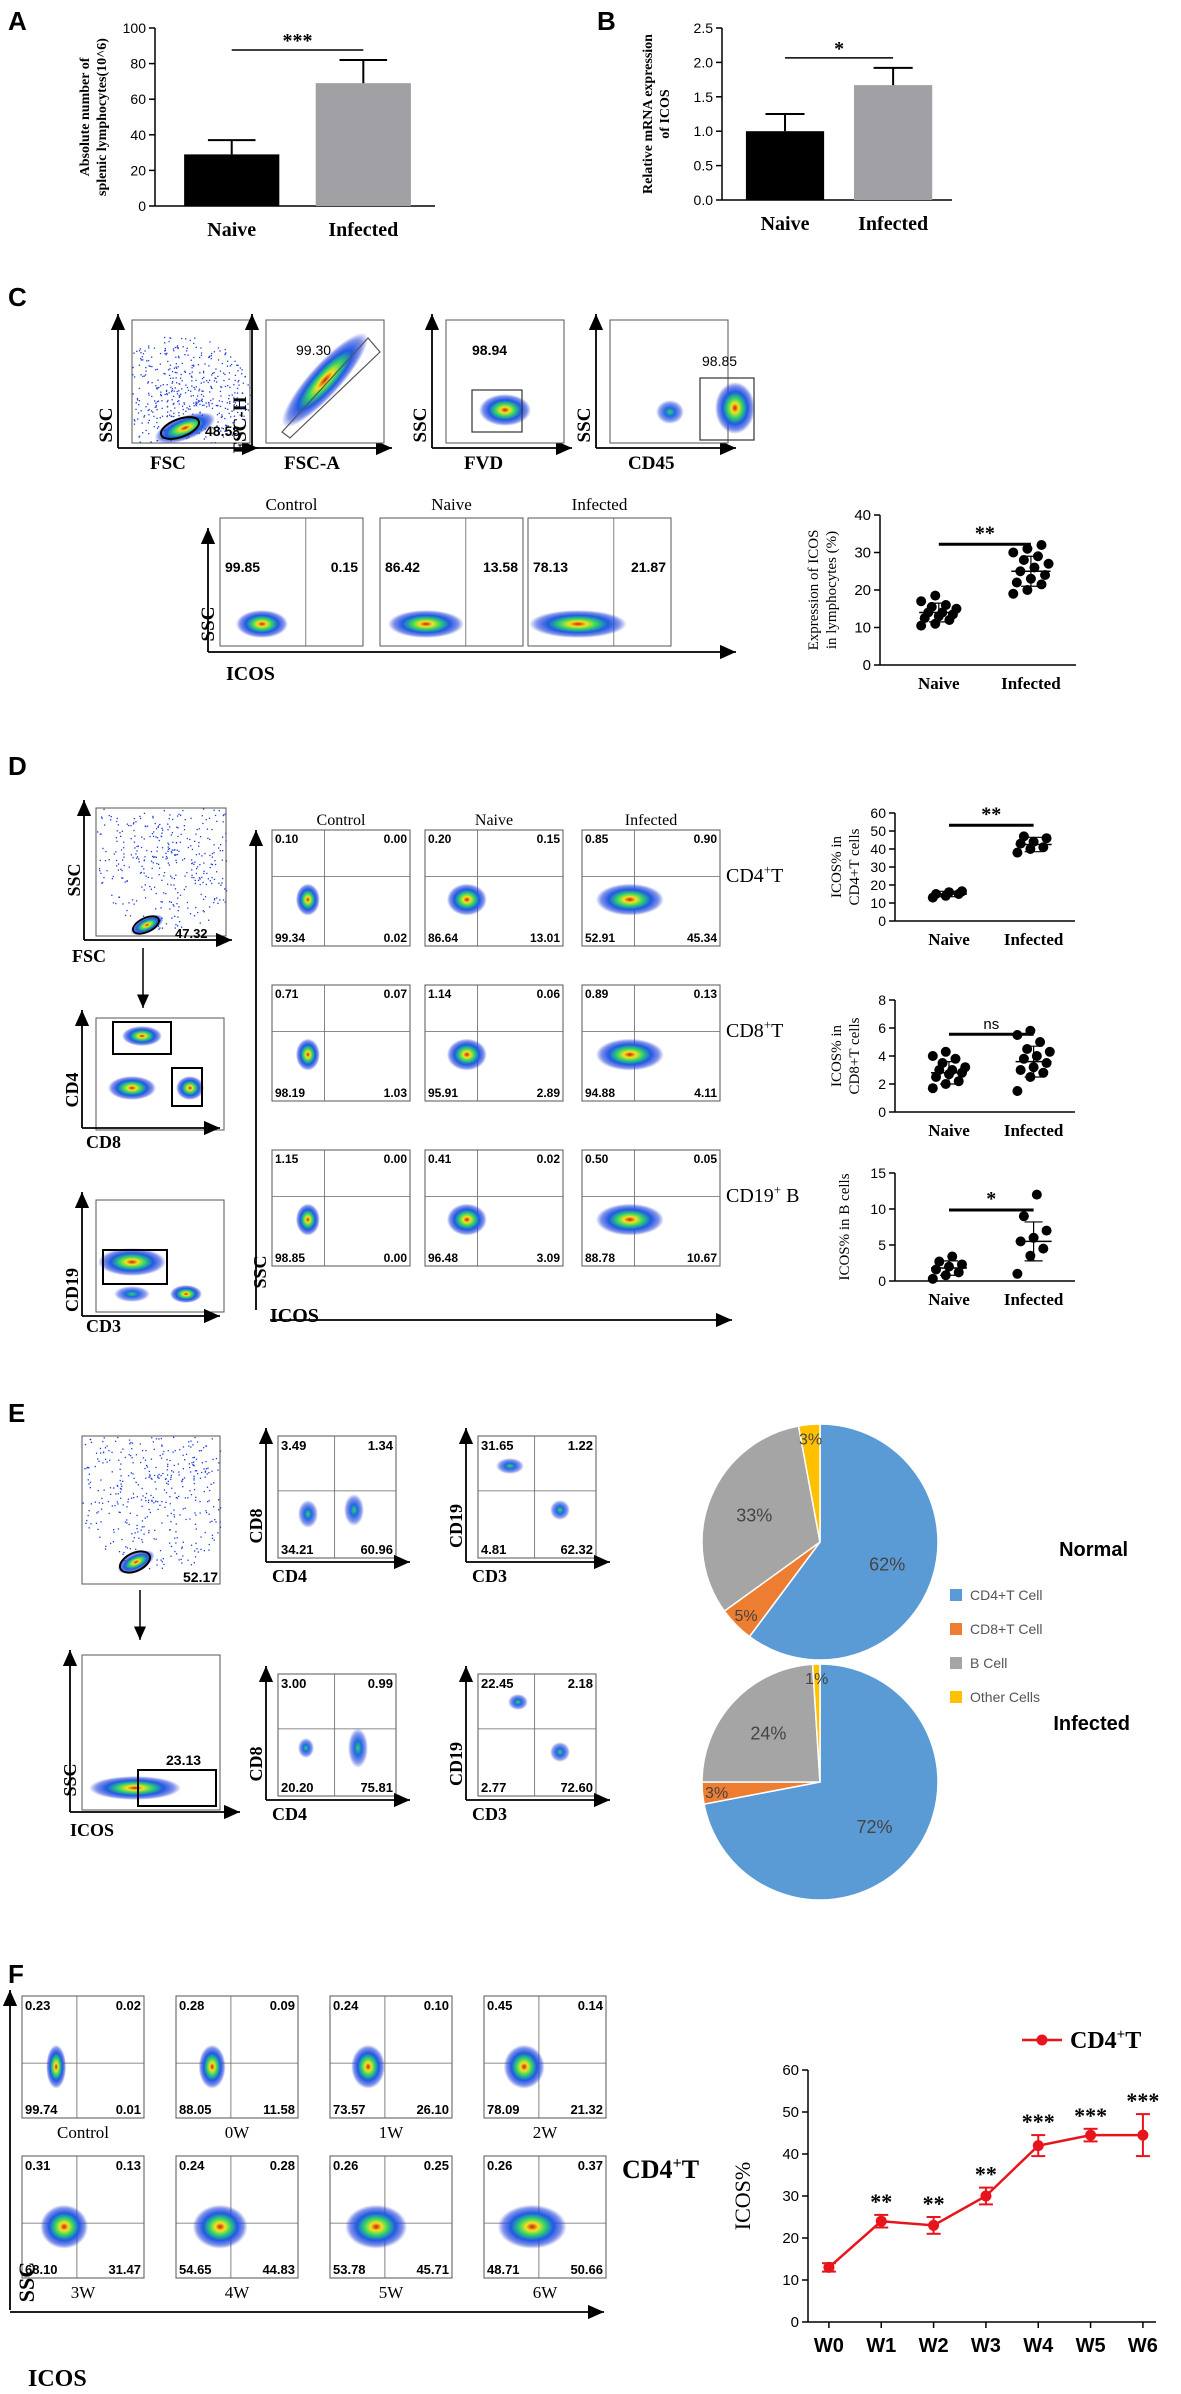 The height and width of the screenshot is (2394, 1181). I want to click on y-tick-label: 60, so click(138, 99).